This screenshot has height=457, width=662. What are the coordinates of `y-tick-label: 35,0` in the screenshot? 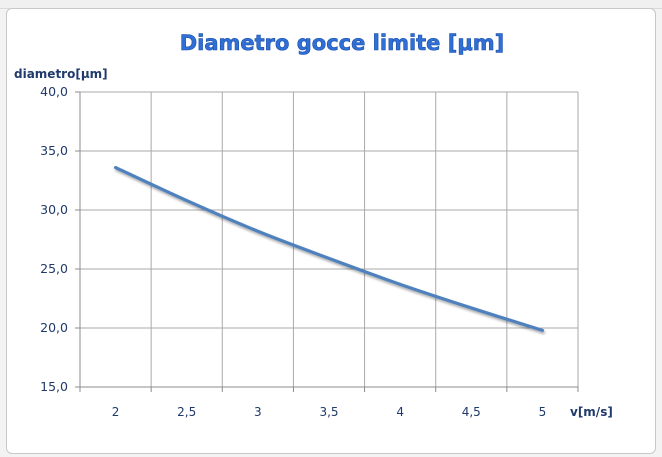 It's located at (54, 150).